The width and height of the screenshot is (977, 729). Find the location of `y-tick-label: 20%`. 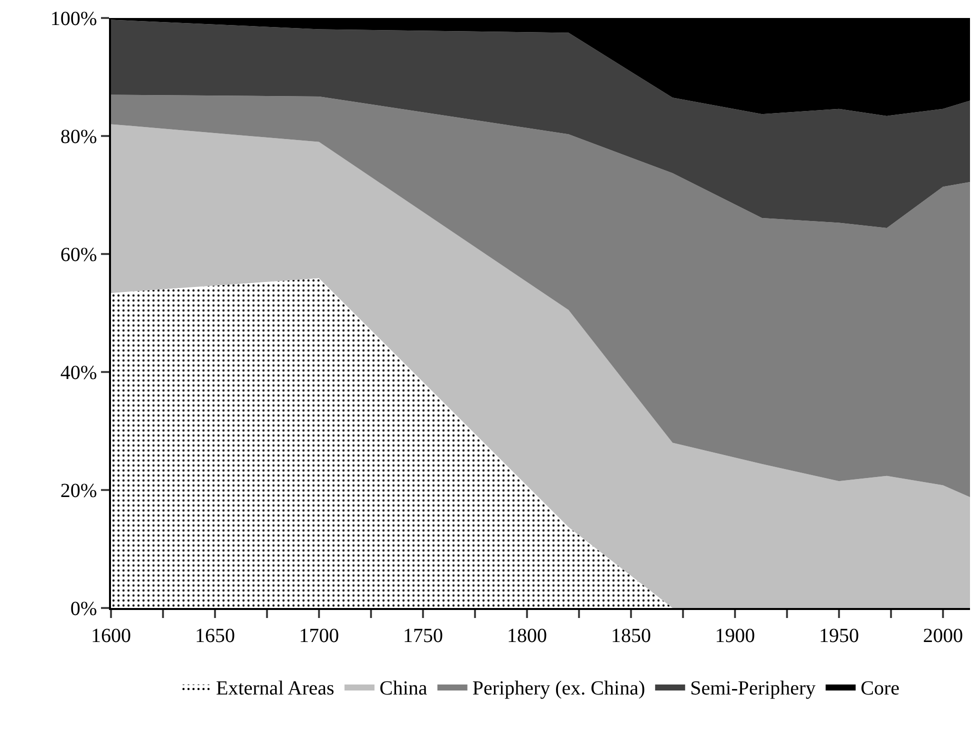

y-tick-label: 20% is located at coordinates (78, 491).